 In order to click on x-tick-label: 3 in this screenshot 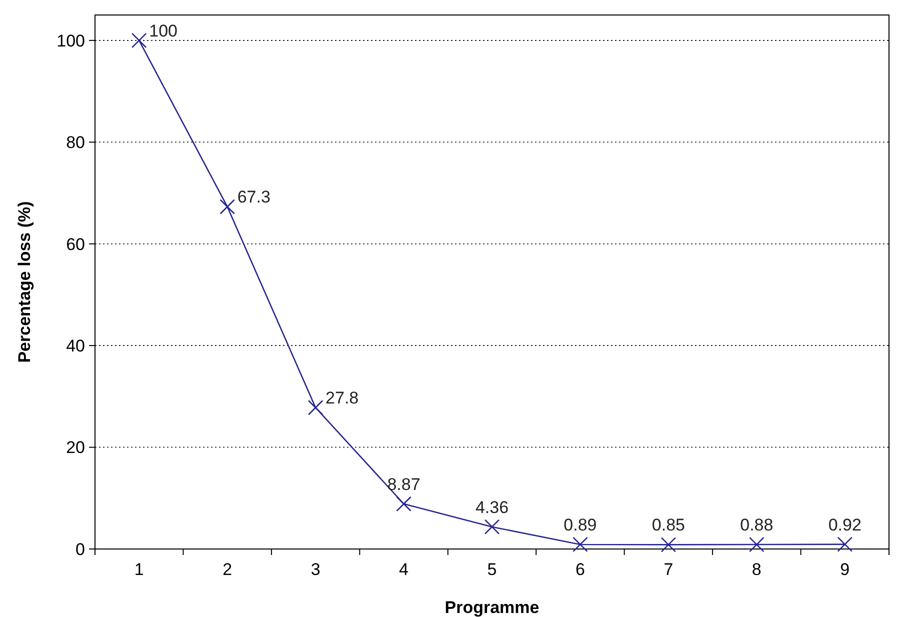, I will do `click(315, 569)`.